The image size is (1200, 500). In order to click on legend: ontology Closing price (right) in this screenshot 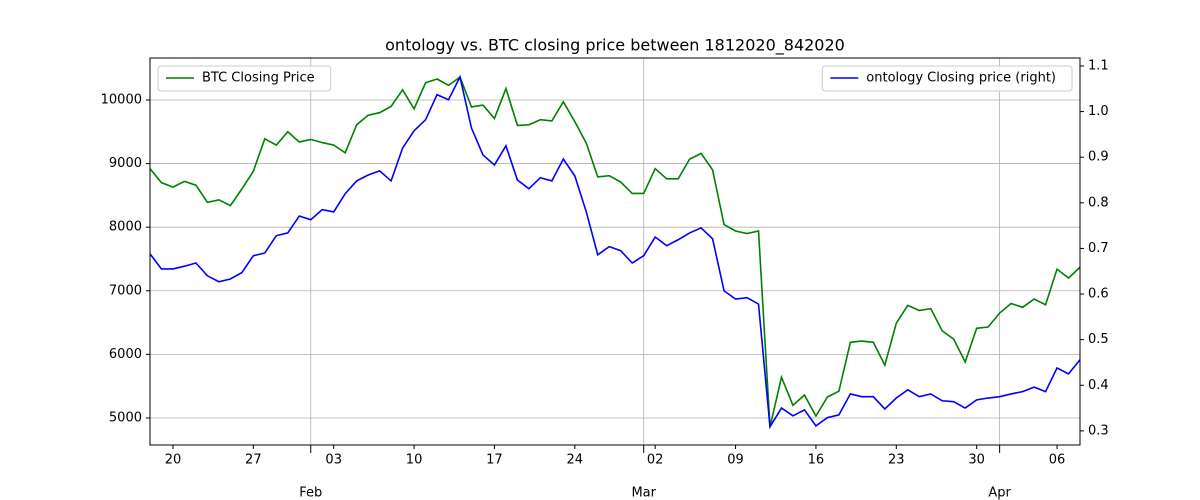, I will do `click(947, 78)`.